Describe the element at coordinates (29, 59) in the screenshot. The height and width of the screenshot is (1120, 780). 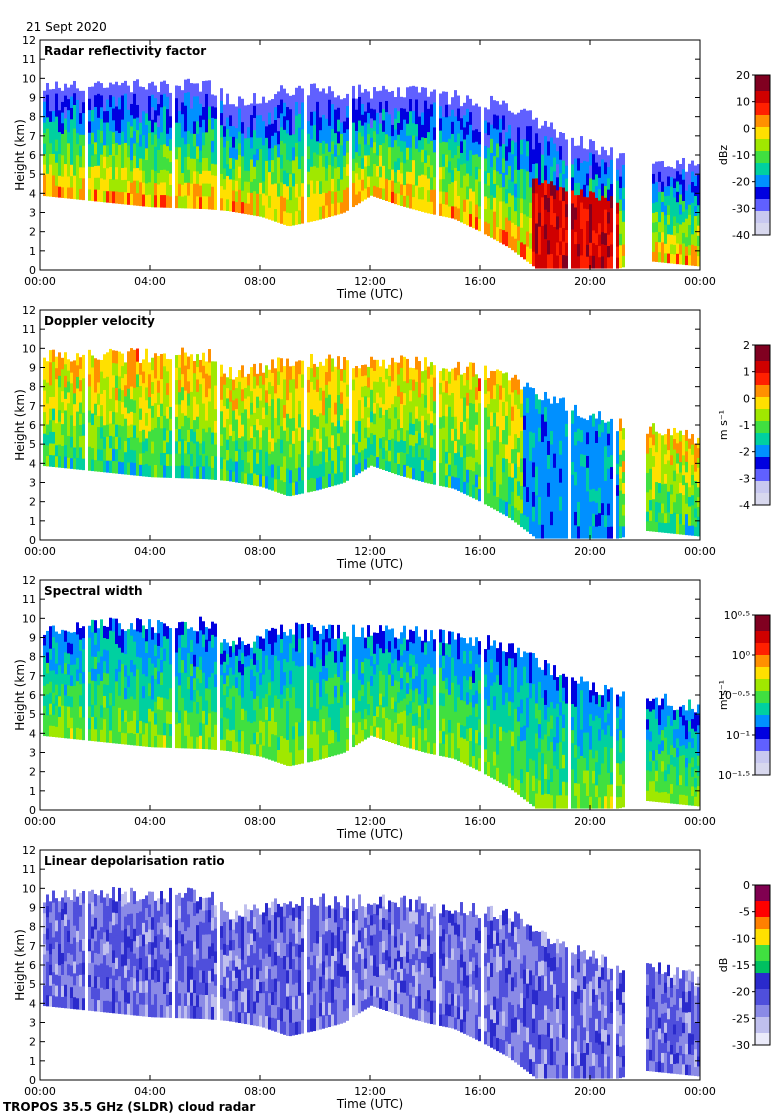
I see `y-tick-label: 11` at that location.